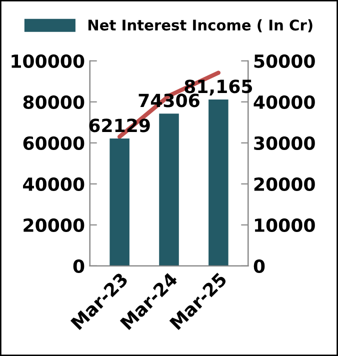 This screenshot has width=338, height=356. What do you see at coordinates (284, 102) in the screenshot?
I see `y2-tick-label: 40000` at bounding box center [284, 102].